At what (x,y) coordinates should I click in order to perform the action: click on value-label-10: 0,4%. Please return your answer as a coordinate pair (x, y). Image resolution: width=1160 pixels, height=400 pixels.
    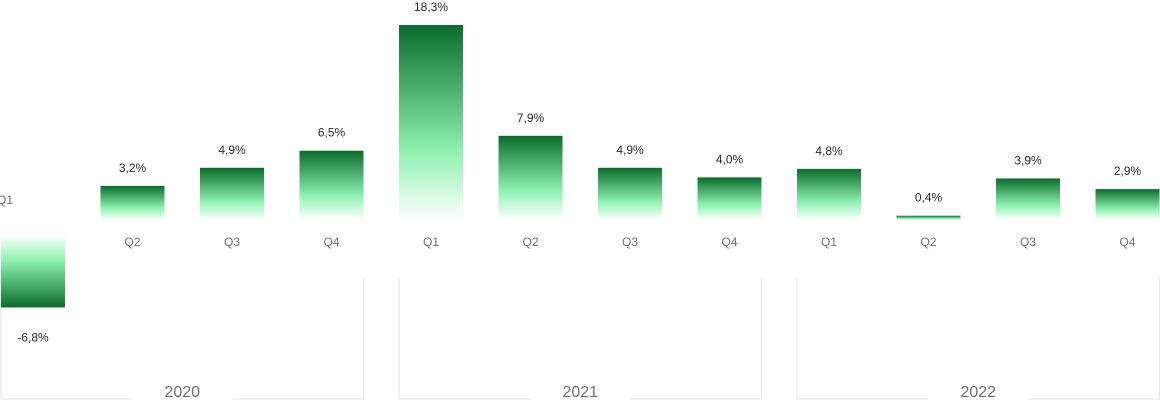
    Looking at the image, I should click on (929, 198).